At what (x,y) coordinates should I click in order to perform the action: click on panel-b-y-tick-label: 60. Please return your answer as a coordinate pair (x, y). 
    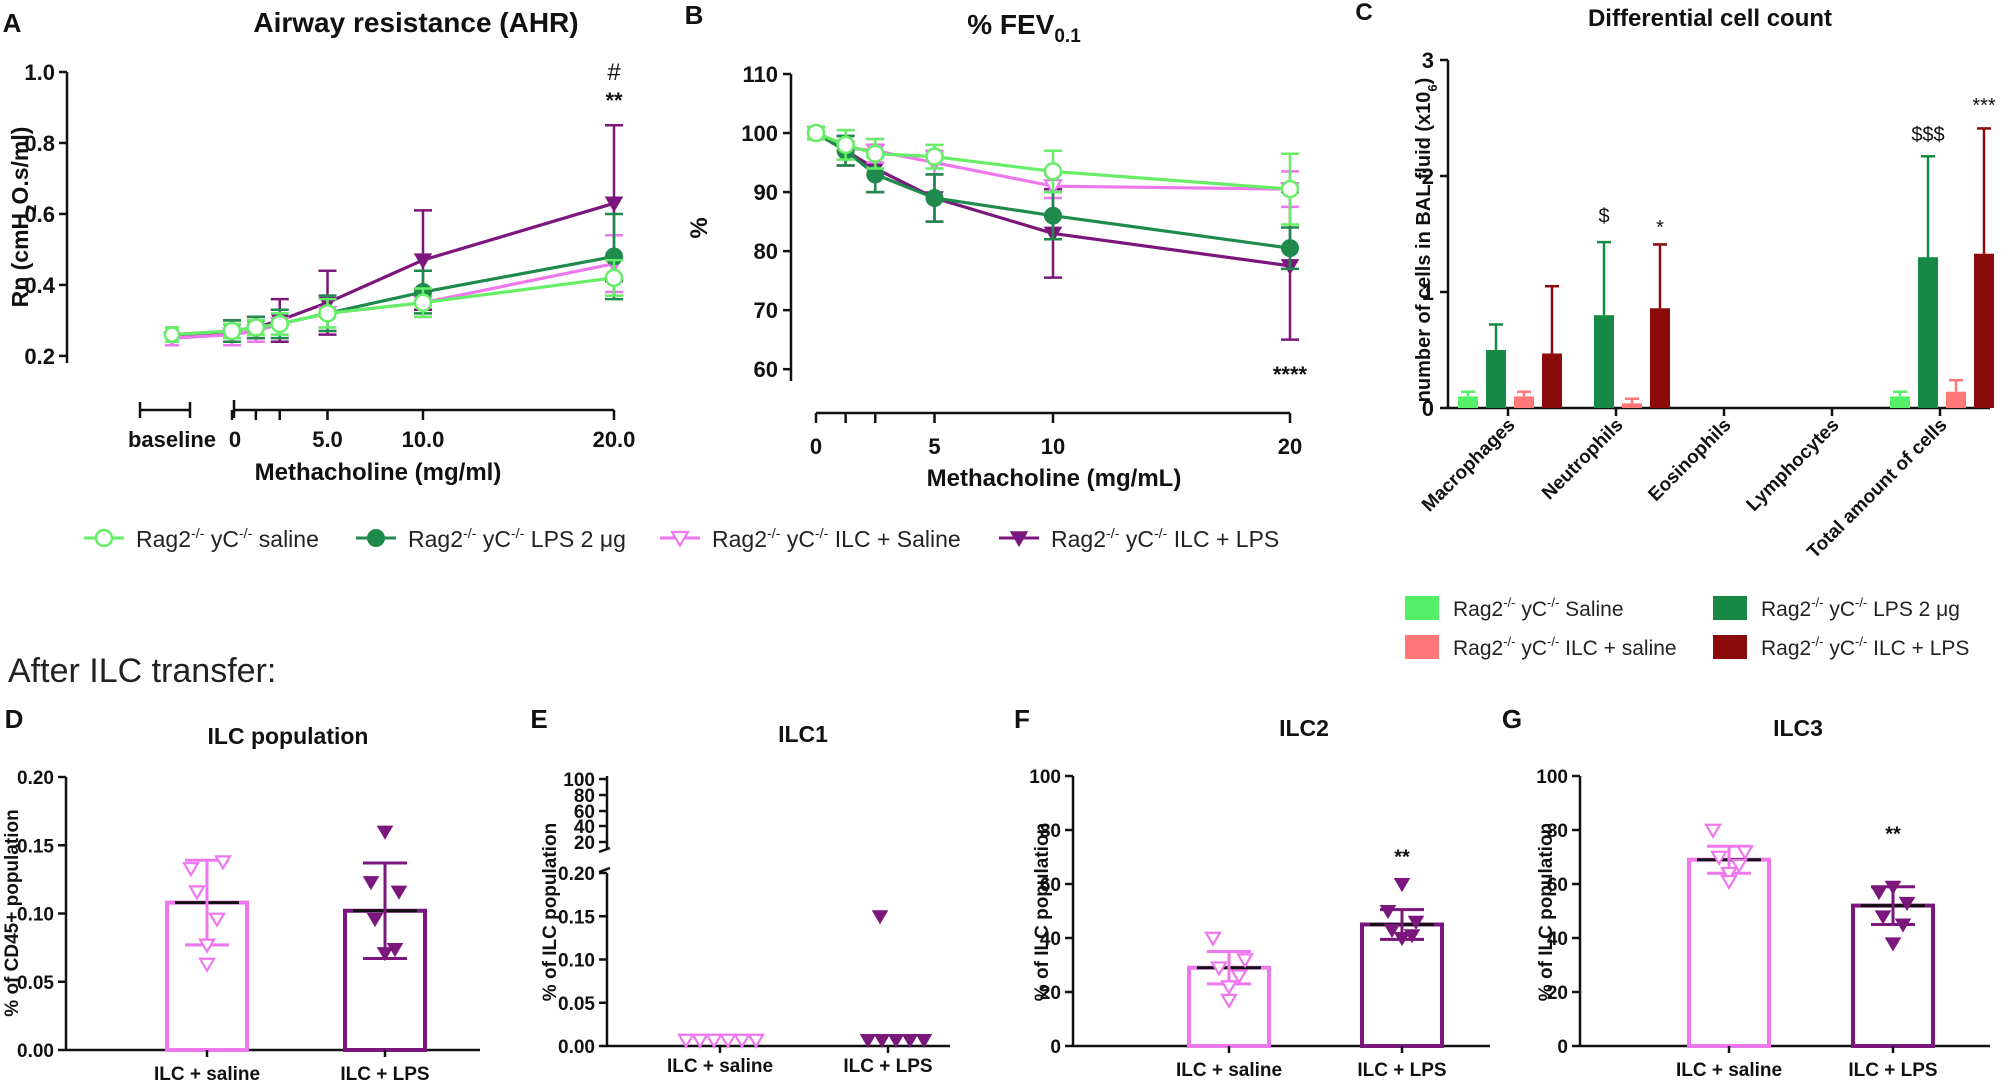
    Looking at the image, I should click on (766, 369).